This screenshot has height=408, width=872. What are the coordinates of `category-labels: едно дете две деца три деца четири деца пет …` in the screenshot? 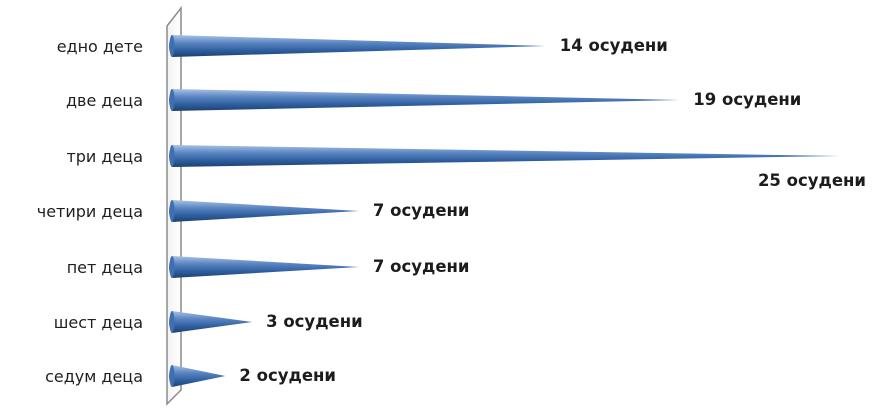 It's located at (90, 211).